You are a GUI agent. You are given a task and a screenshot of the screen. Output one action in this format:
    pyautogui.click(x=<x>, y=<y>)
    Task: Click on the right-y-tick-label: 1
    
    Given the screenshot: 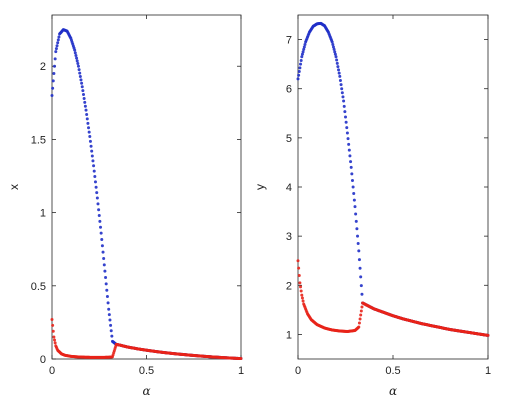 What is the action you would take?
    pyautogui.click(x=289, y=335)
    